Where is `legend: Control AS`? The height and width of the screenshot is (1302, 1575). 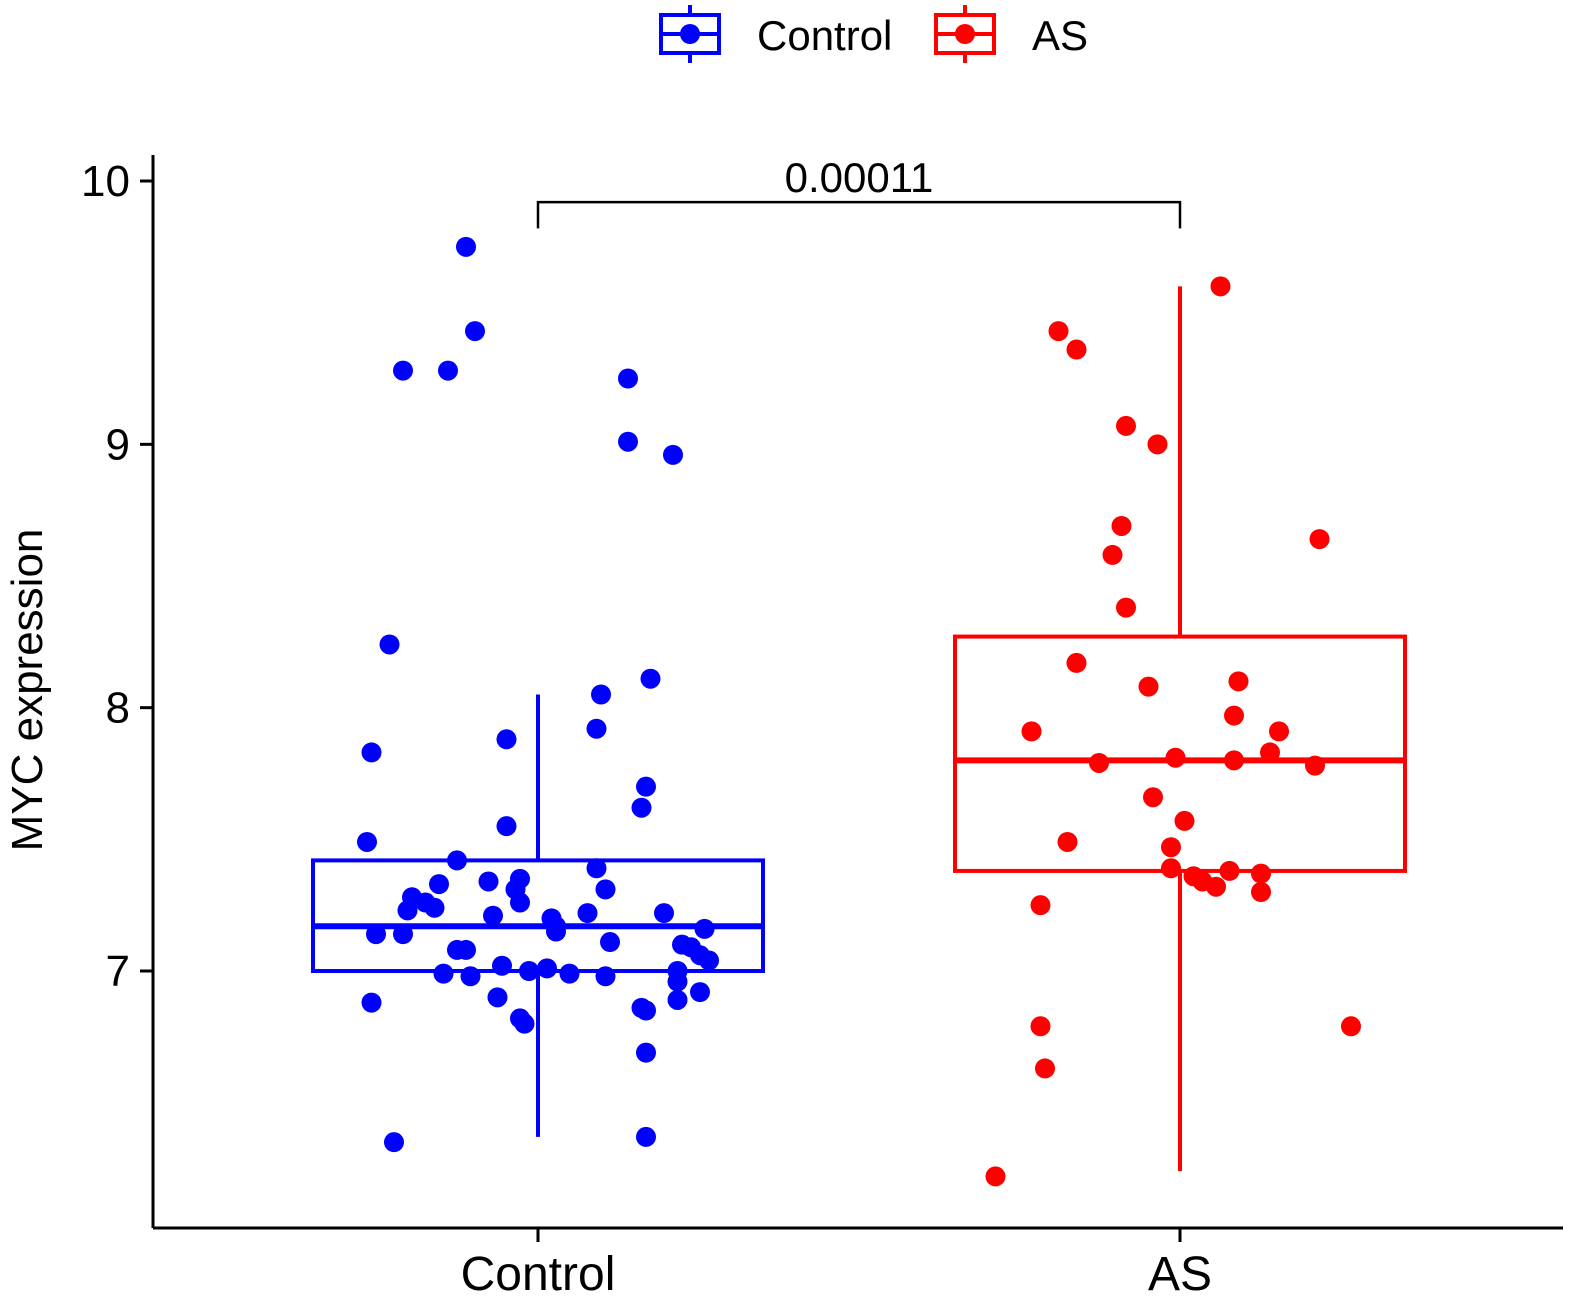
legend: Control AS is located at coordinates (873, 34).